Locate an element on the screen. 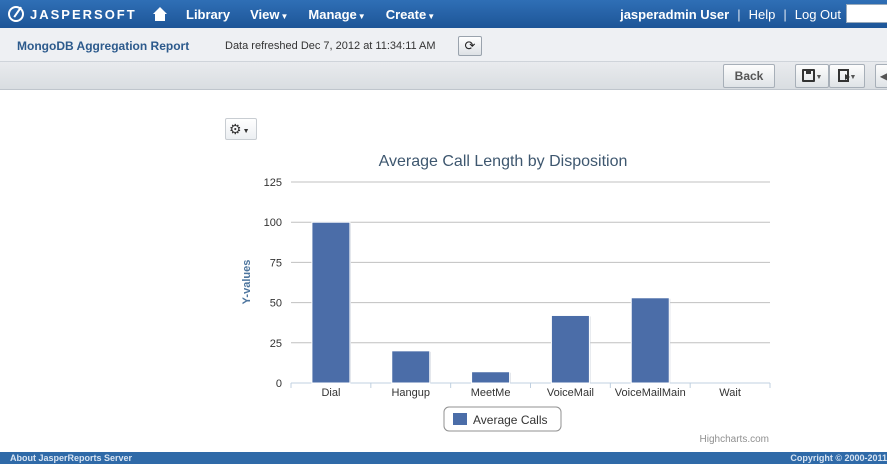 This screenshot has height=464, width=887. x-tick-label: VoiceMailMain is located at coordinates (650, 393).